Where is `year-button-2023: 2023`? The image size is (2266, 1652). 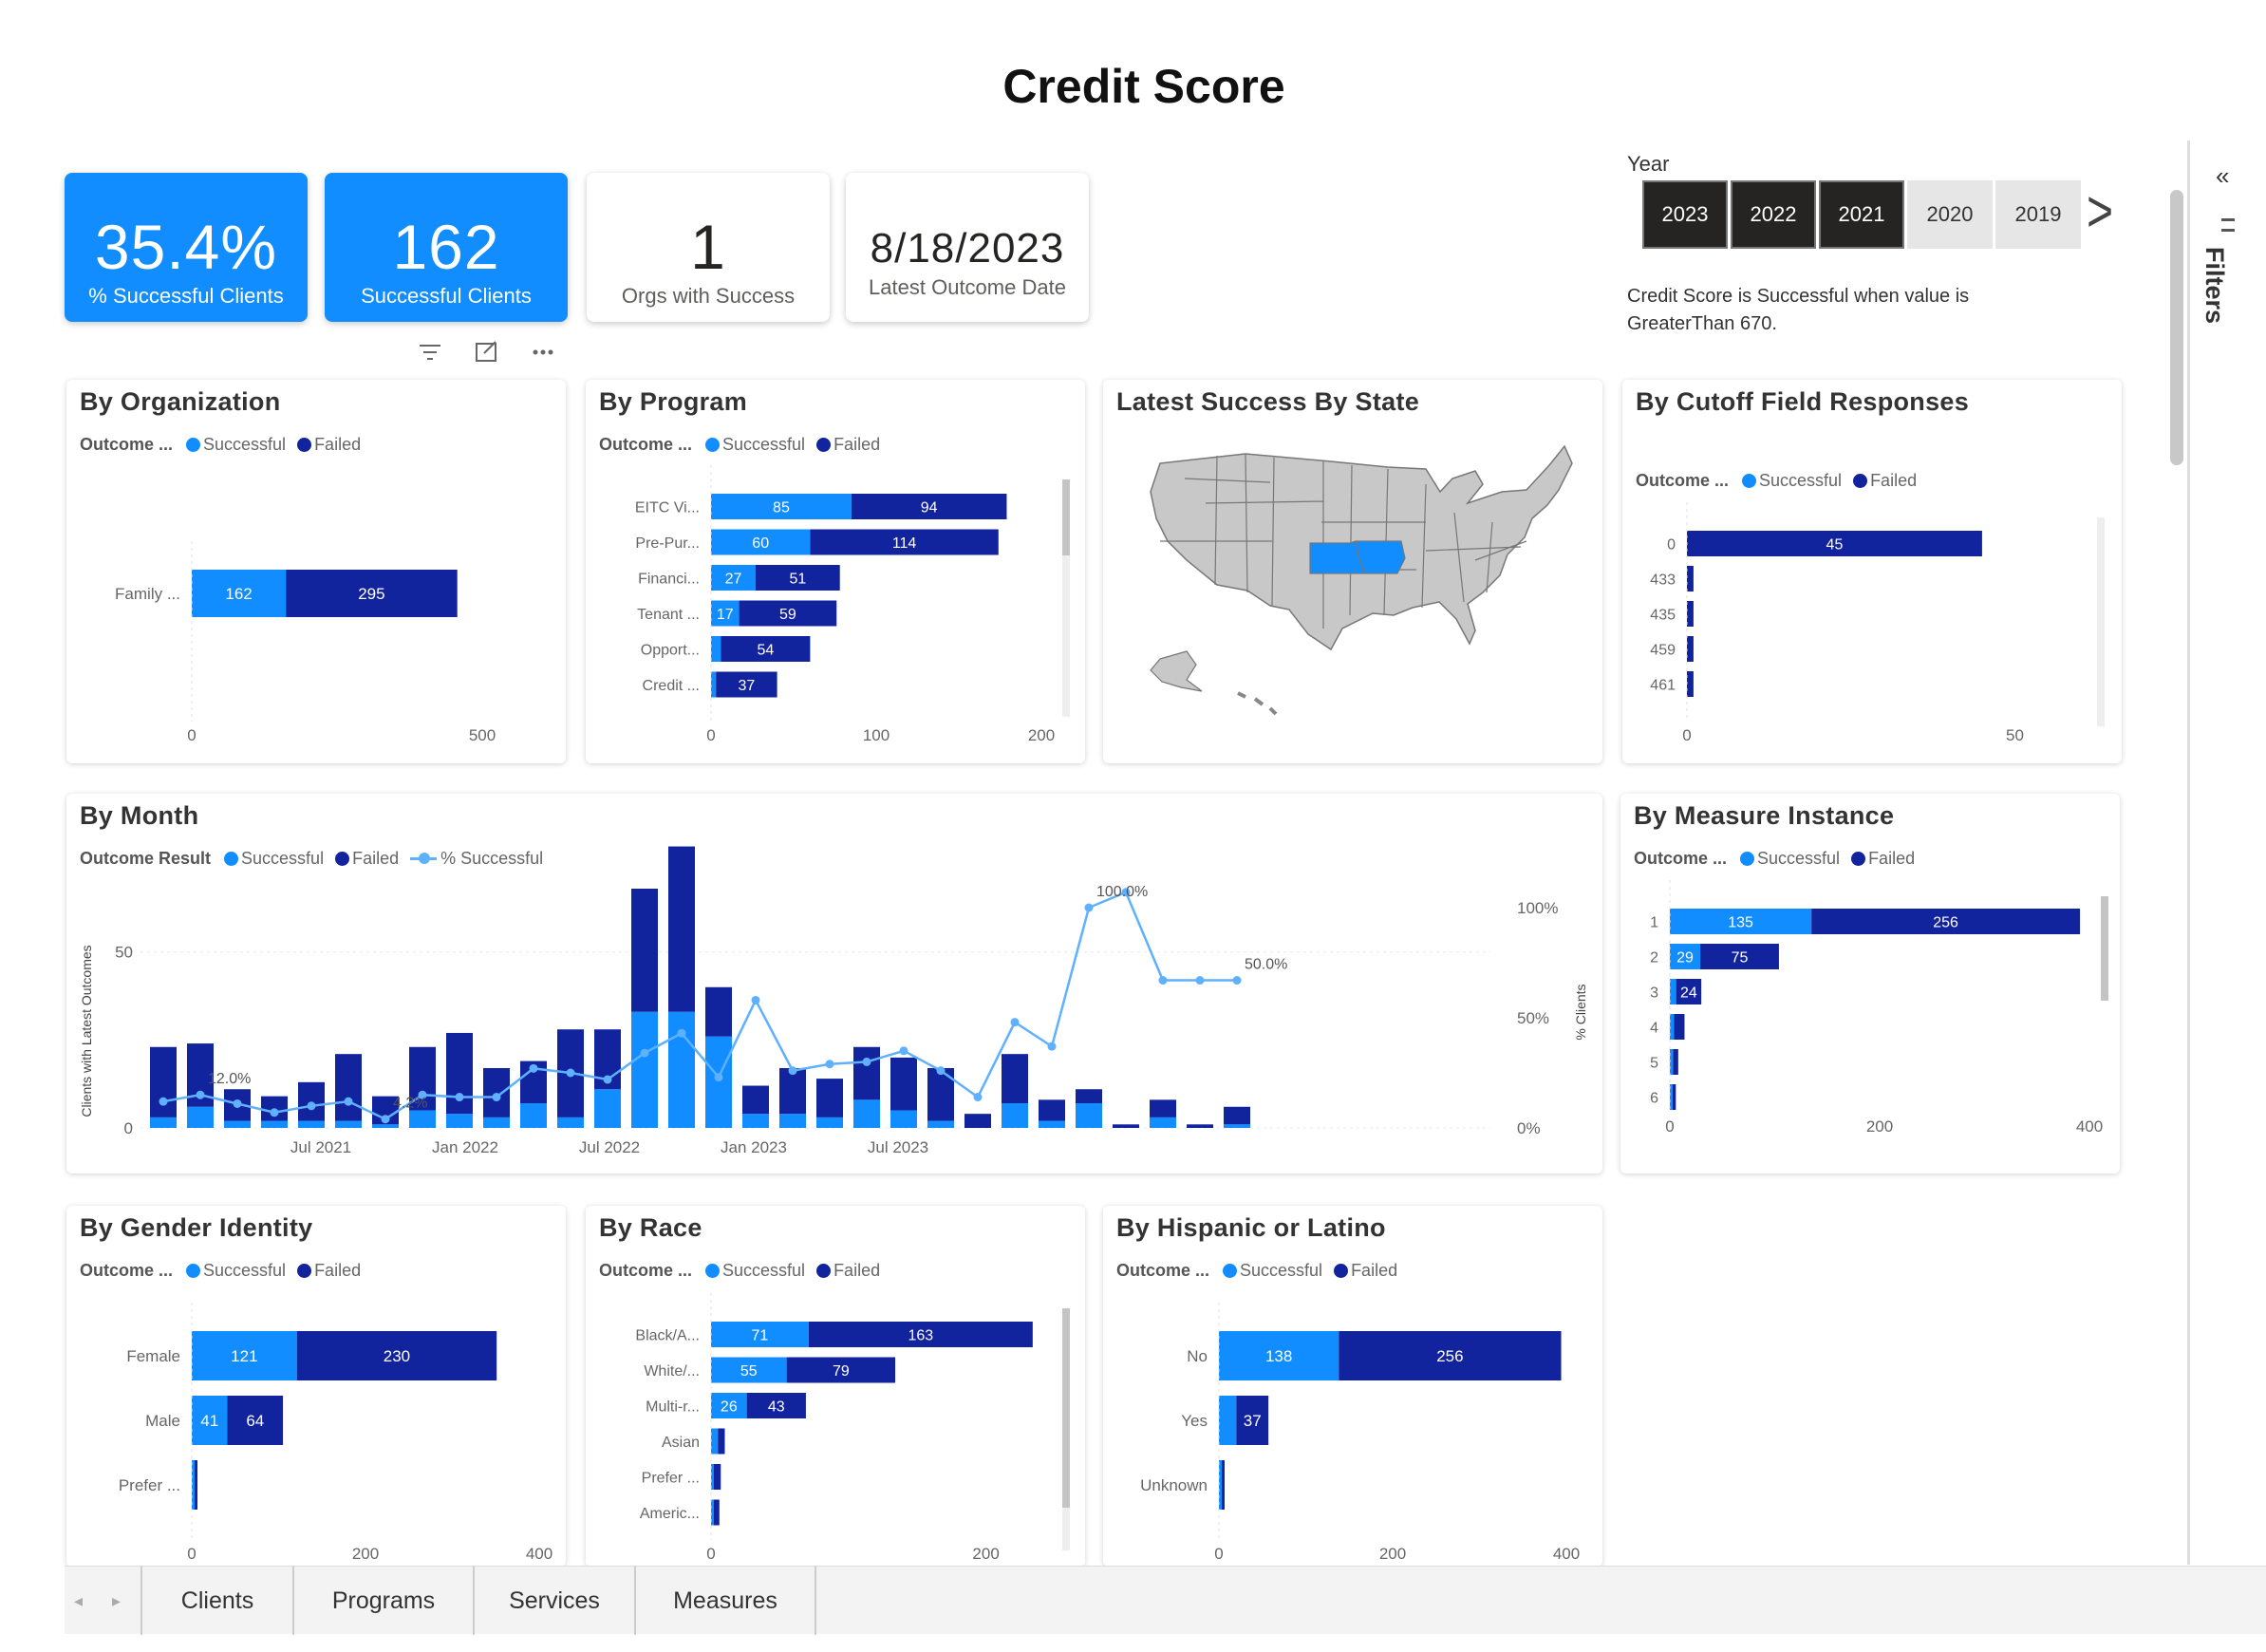
year-button-2023: 2023 is located at coordinates (1685, 214).